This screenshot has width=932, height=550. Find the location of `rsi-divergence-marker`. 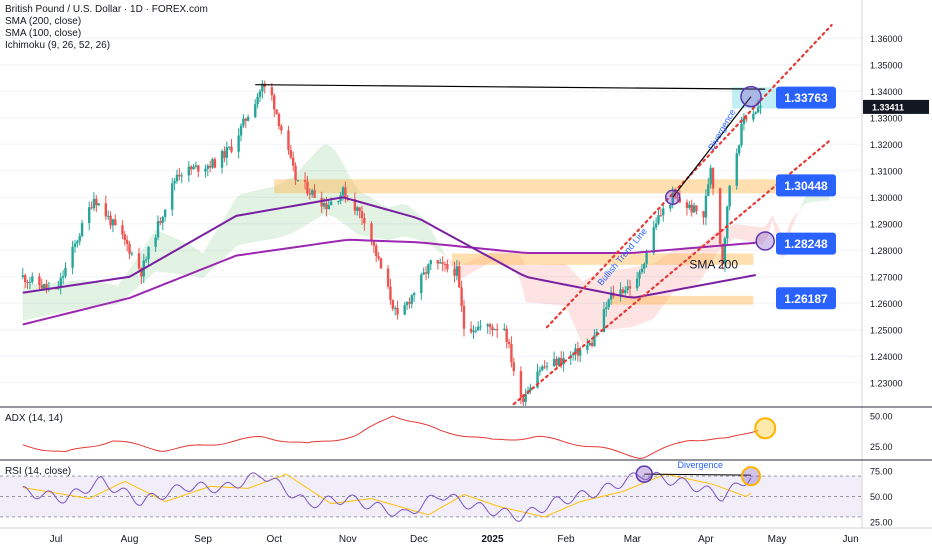

rsi-divergence-marker is located at coordinates (750, 476).